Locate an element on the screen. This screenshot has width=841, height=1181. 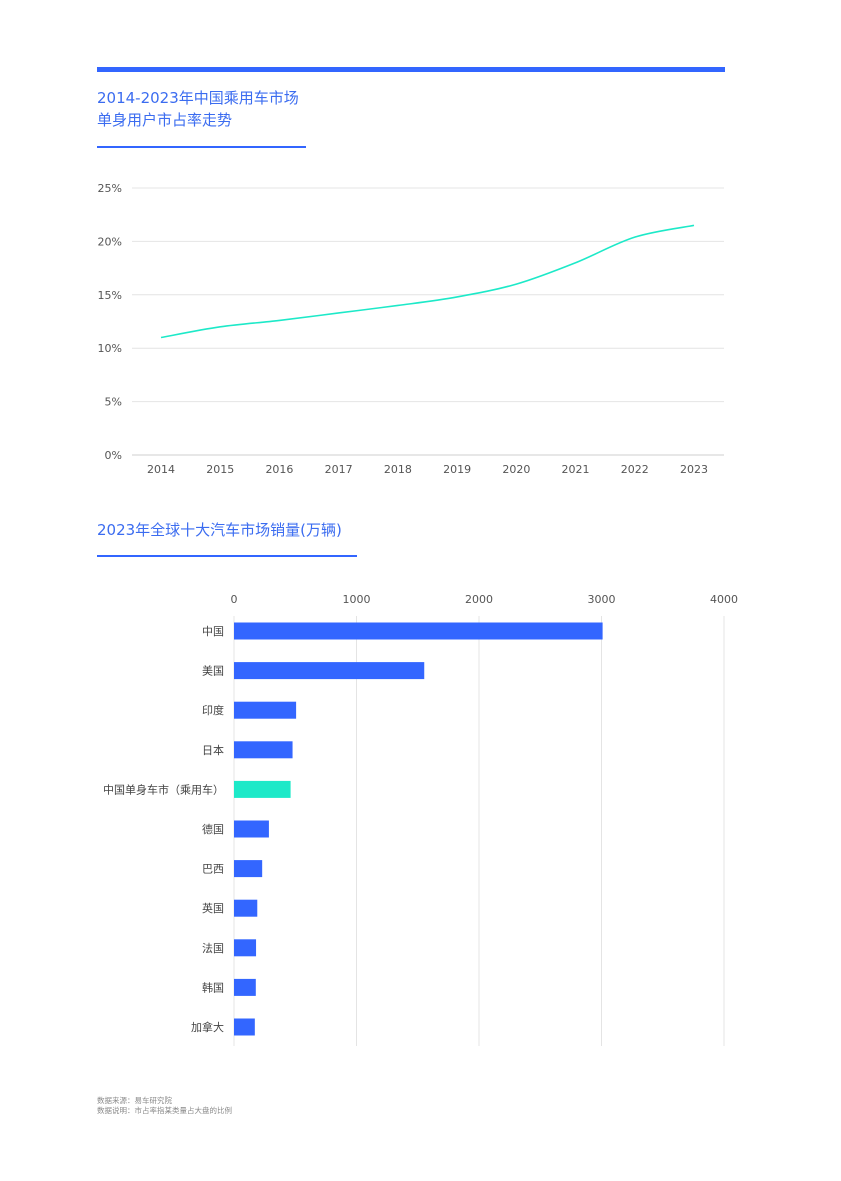
category-label: 巴西 is located at coordinates (213, 869).